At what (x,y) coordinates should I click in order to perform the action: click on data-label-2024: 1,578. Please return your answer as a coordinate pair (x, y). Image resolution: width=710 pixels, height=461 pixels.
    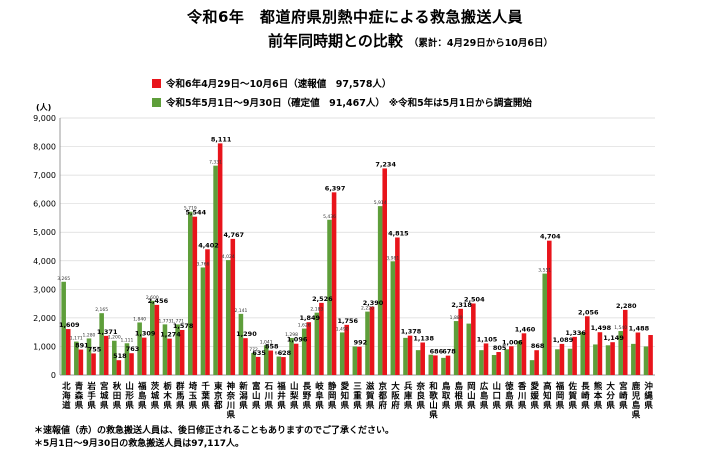
    Looking at the image, I should click on (183, 326).